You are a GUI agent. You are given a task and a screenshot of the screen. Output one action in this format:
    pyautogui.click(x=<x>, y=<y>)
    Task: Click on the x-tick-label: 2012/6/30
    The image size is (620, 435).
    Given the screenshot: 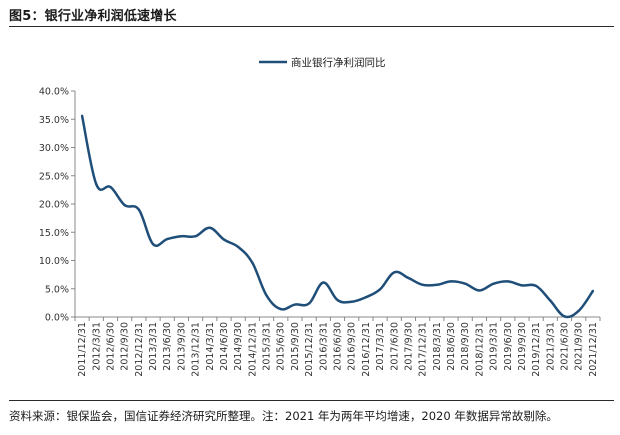 What is the action you would take?
    pyautogui.click(x=110, y=346)
    